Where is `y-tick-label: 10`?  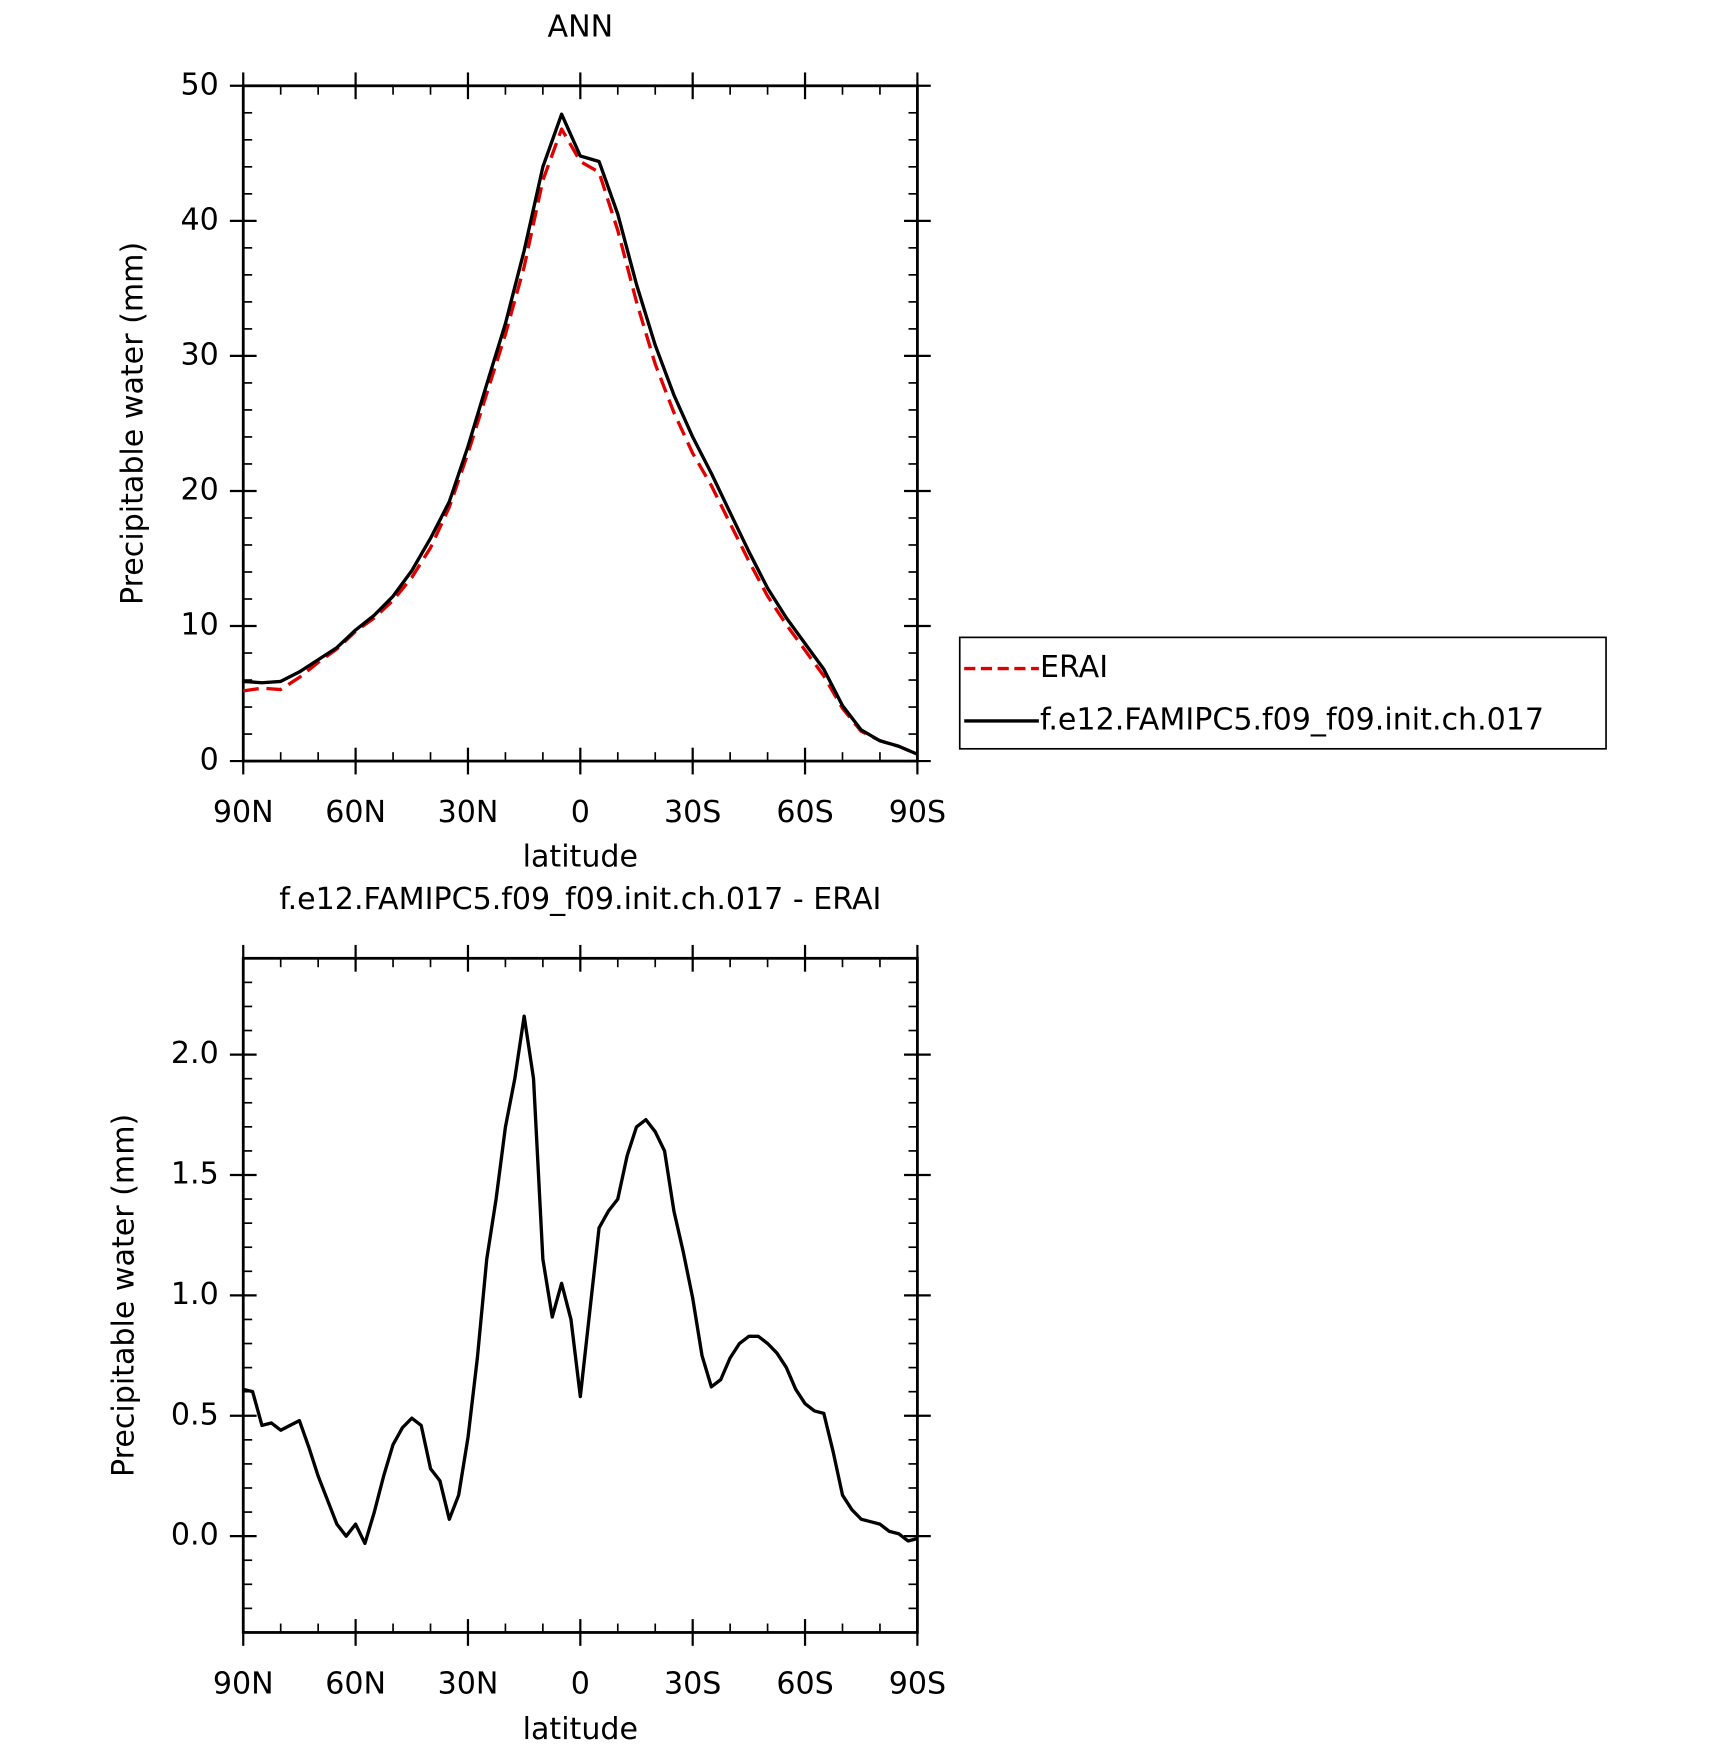
y-tick-label: 10 is located at coordinates (199, 625).